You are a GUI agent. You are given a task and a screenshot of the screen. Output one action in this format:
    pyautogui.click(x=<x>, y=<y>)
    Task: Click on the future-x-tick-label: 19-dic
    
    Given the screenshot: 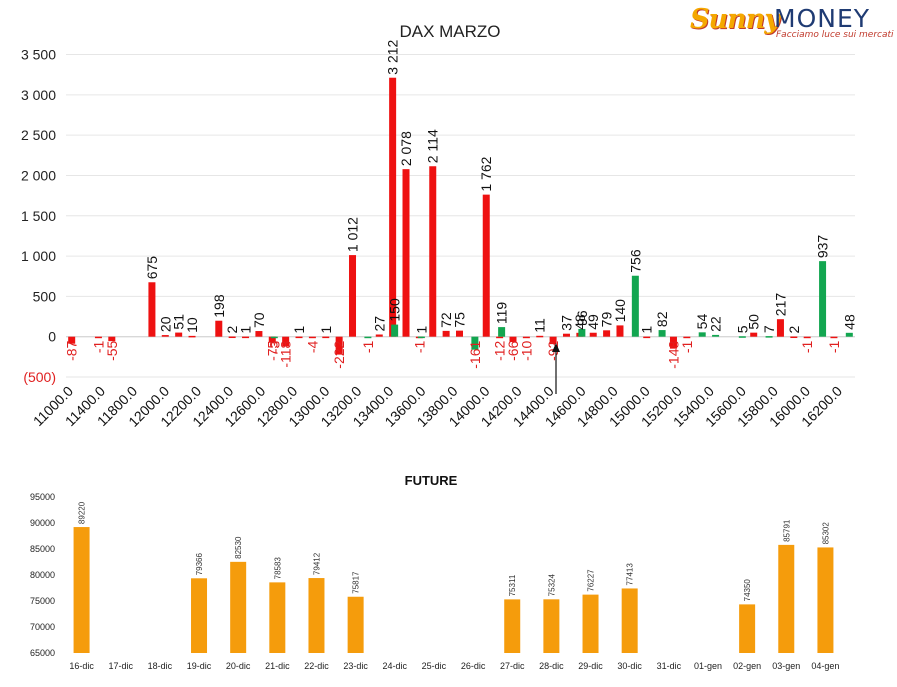 What is the action you would take?
    pyautogui.click(x=199, y=666)
    